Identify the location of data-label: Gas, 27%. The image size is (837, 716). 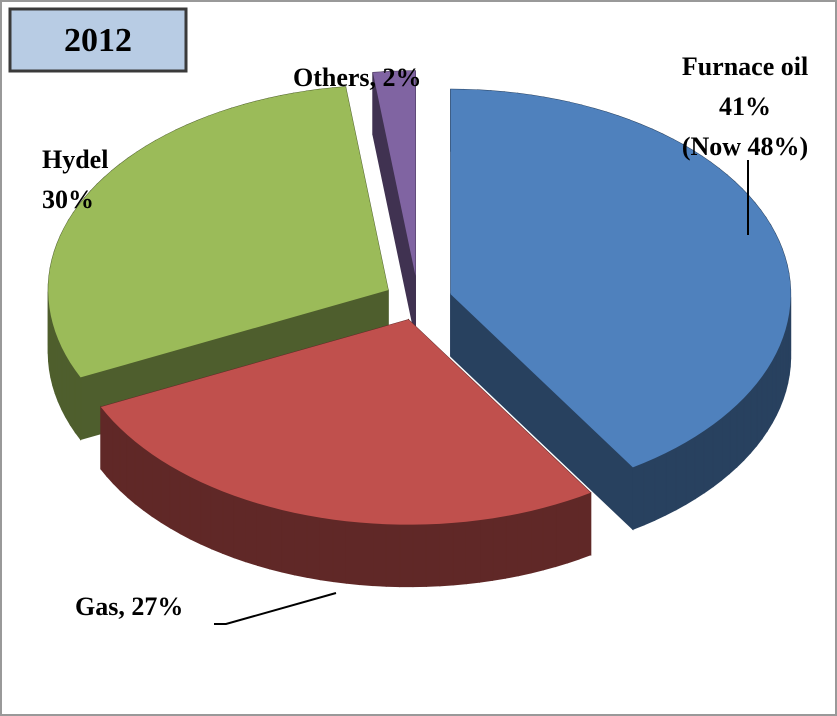
(129, 606).